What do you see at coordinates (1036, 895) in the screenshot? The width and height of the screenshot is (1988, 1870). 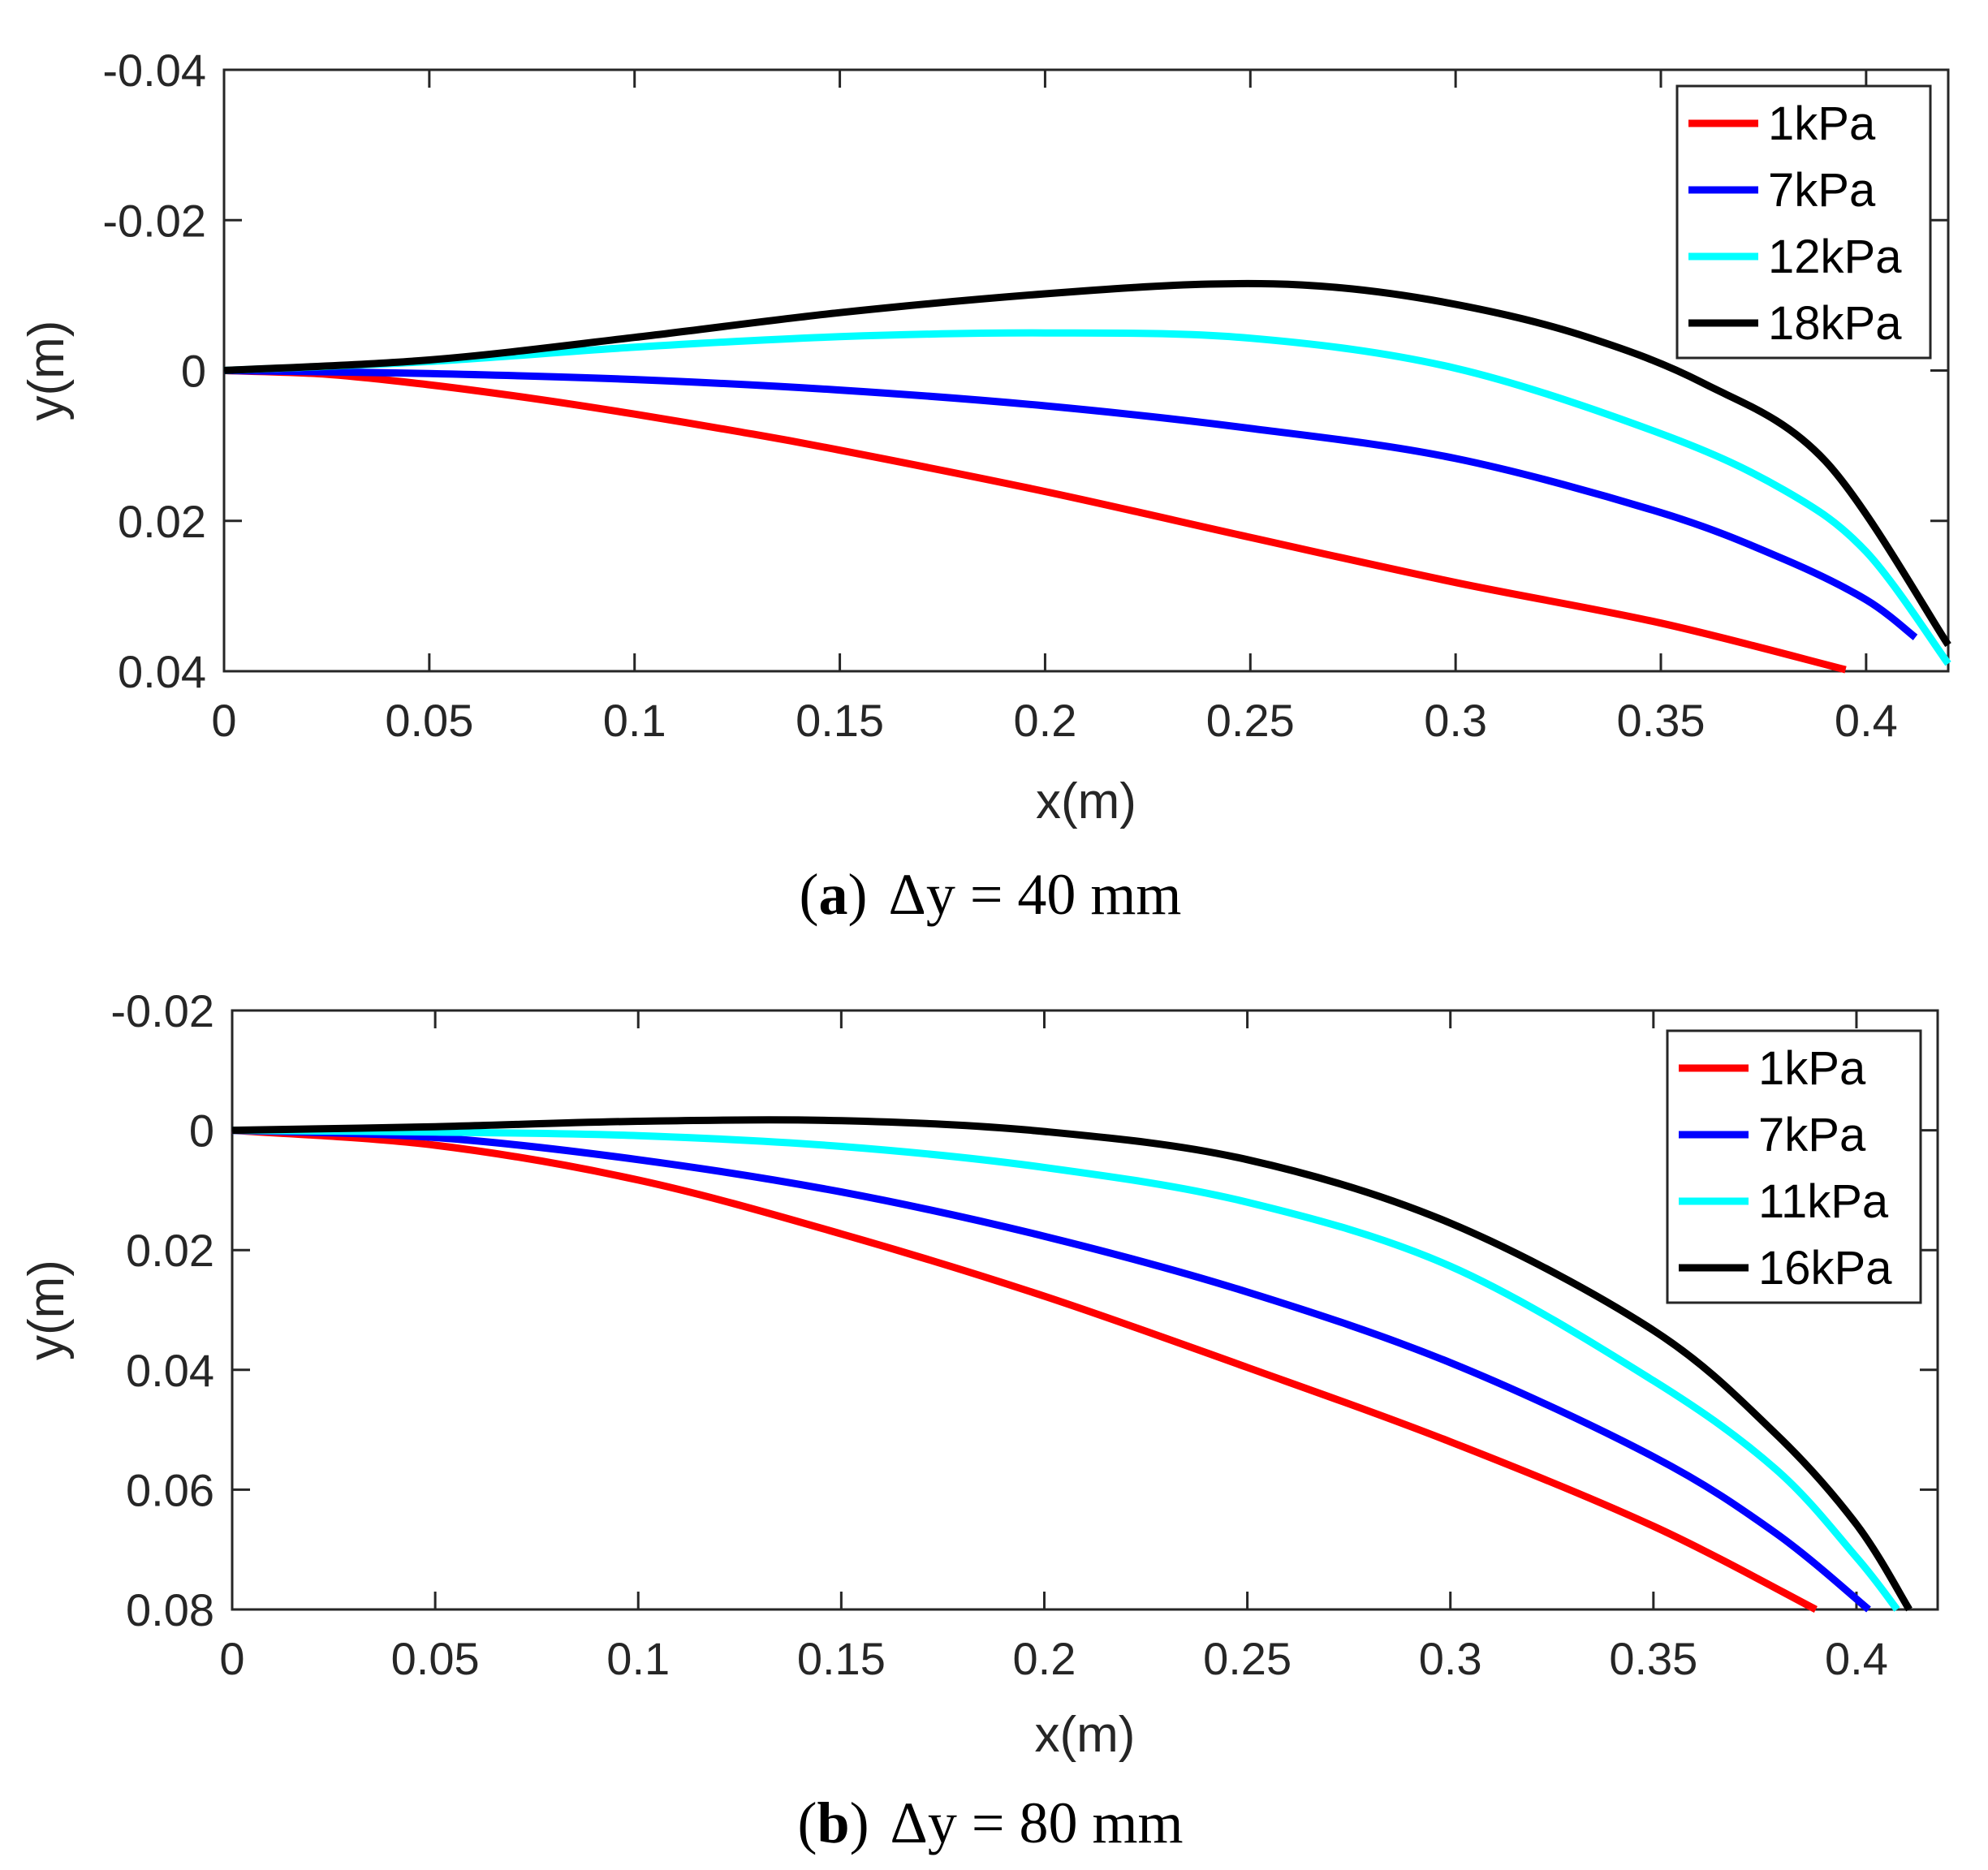 I see `caption-text: Δy = 40 mm` at bounding box center [1036, 895].